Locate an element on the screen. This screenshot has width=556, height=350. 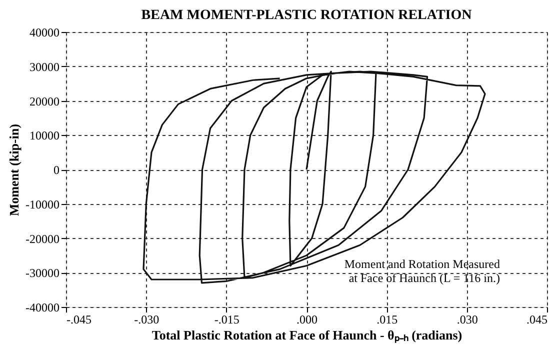
y-tick-label: -30000 is located at coordinates (43, 273).